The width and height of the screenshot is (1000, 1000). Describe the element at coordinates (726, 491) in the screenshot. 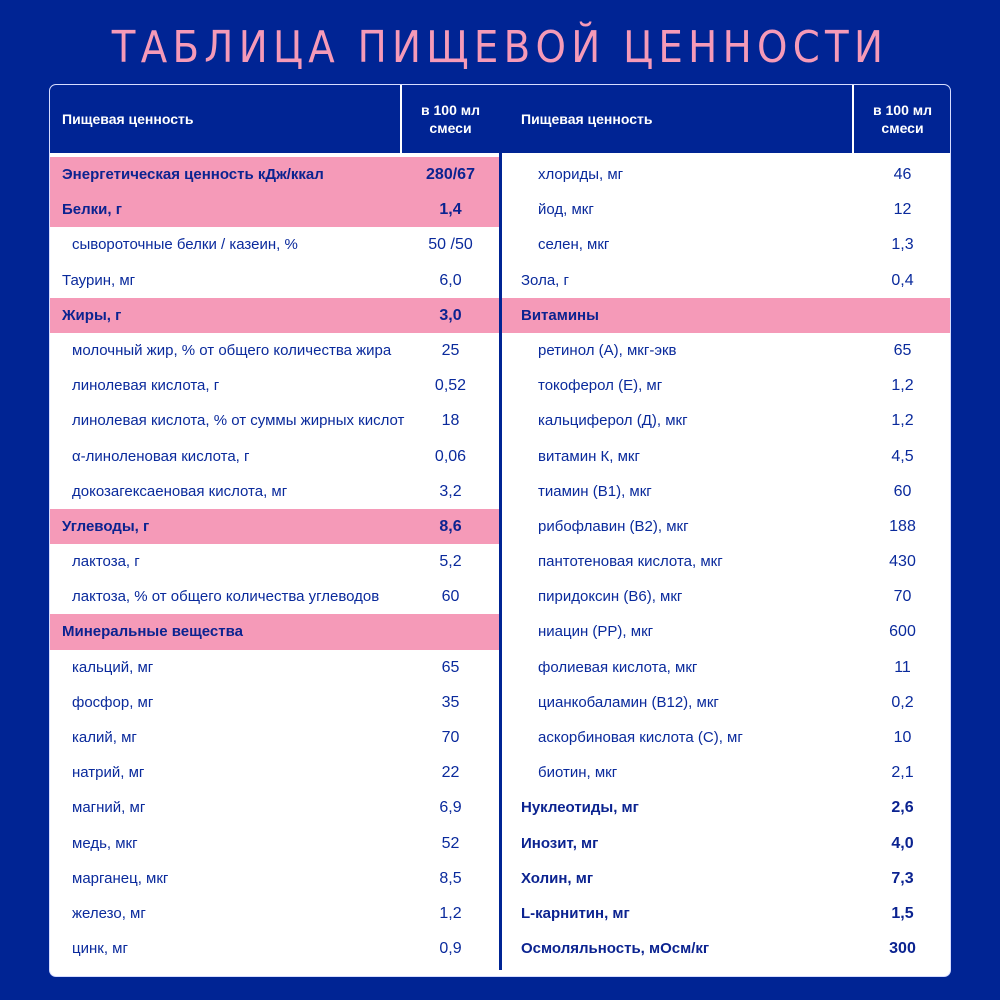

I see `table-row: тиамин (В1), мкг 60` at that location.